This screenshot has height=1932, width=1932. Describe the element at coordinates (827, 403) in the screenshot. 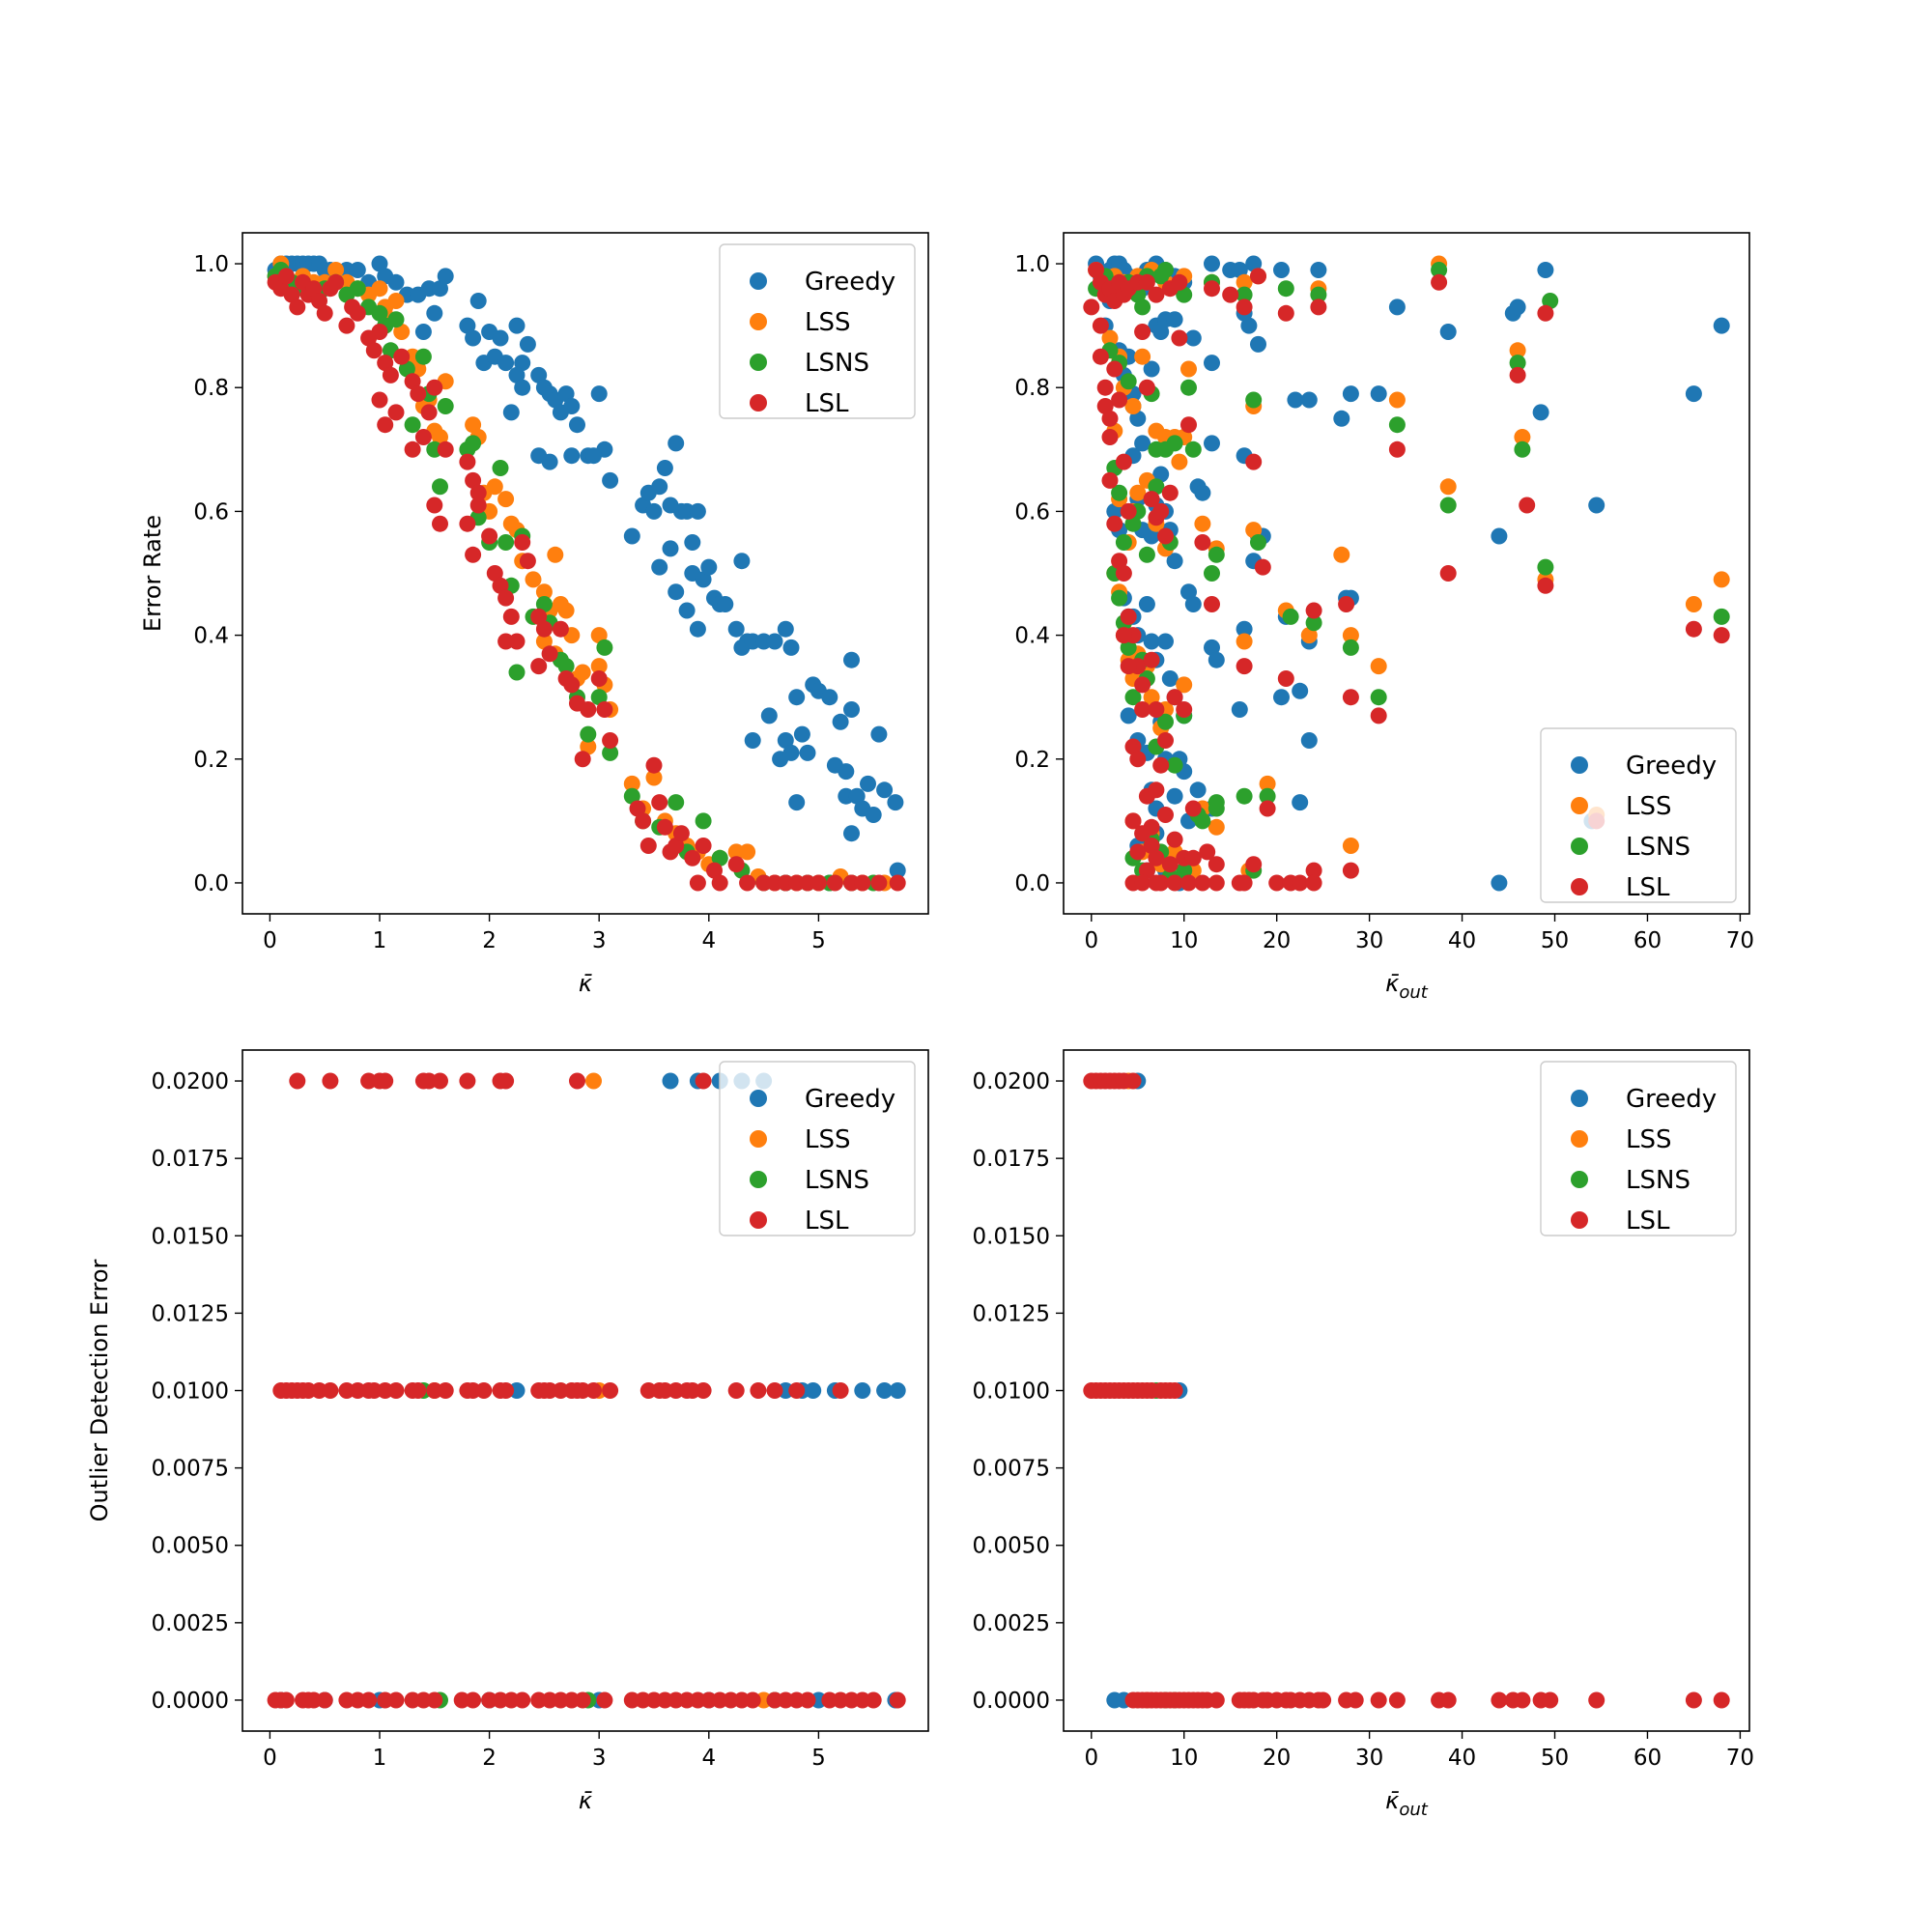

I see `legend-label-lsl: LSL` at that location.